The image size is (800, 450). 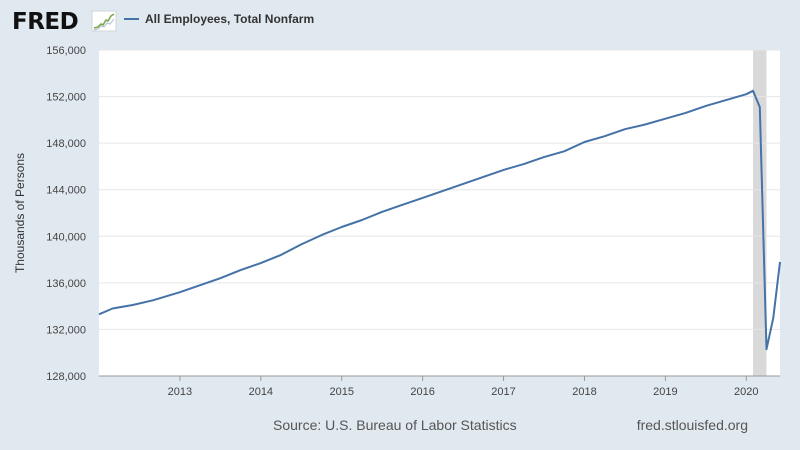 I want to click on y-tick-label: 136,000, so click(x=66, y=284).